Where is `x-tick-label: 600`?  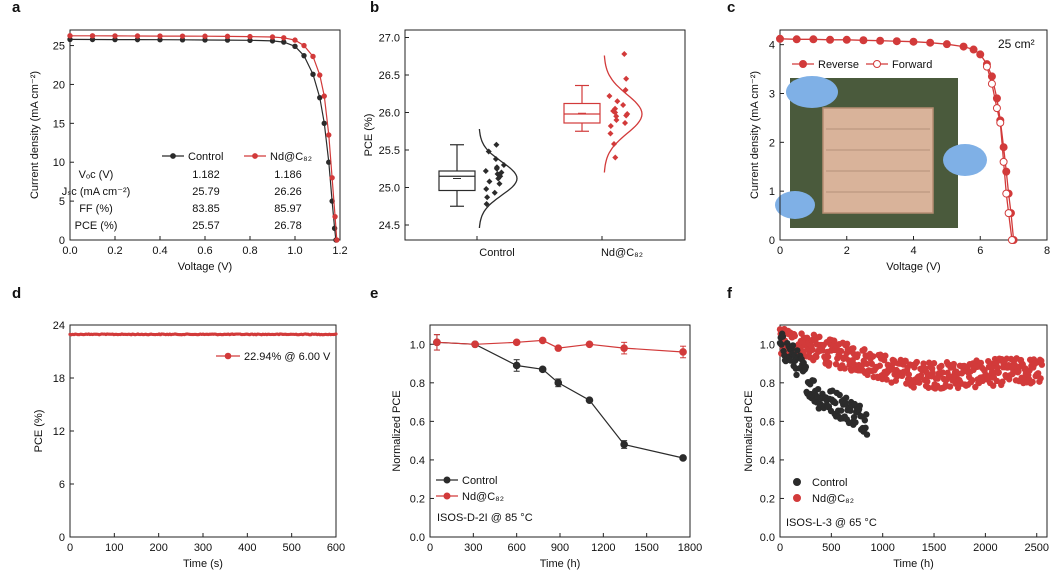 x-tick-label: 600 is located at coordinates (516, 548).